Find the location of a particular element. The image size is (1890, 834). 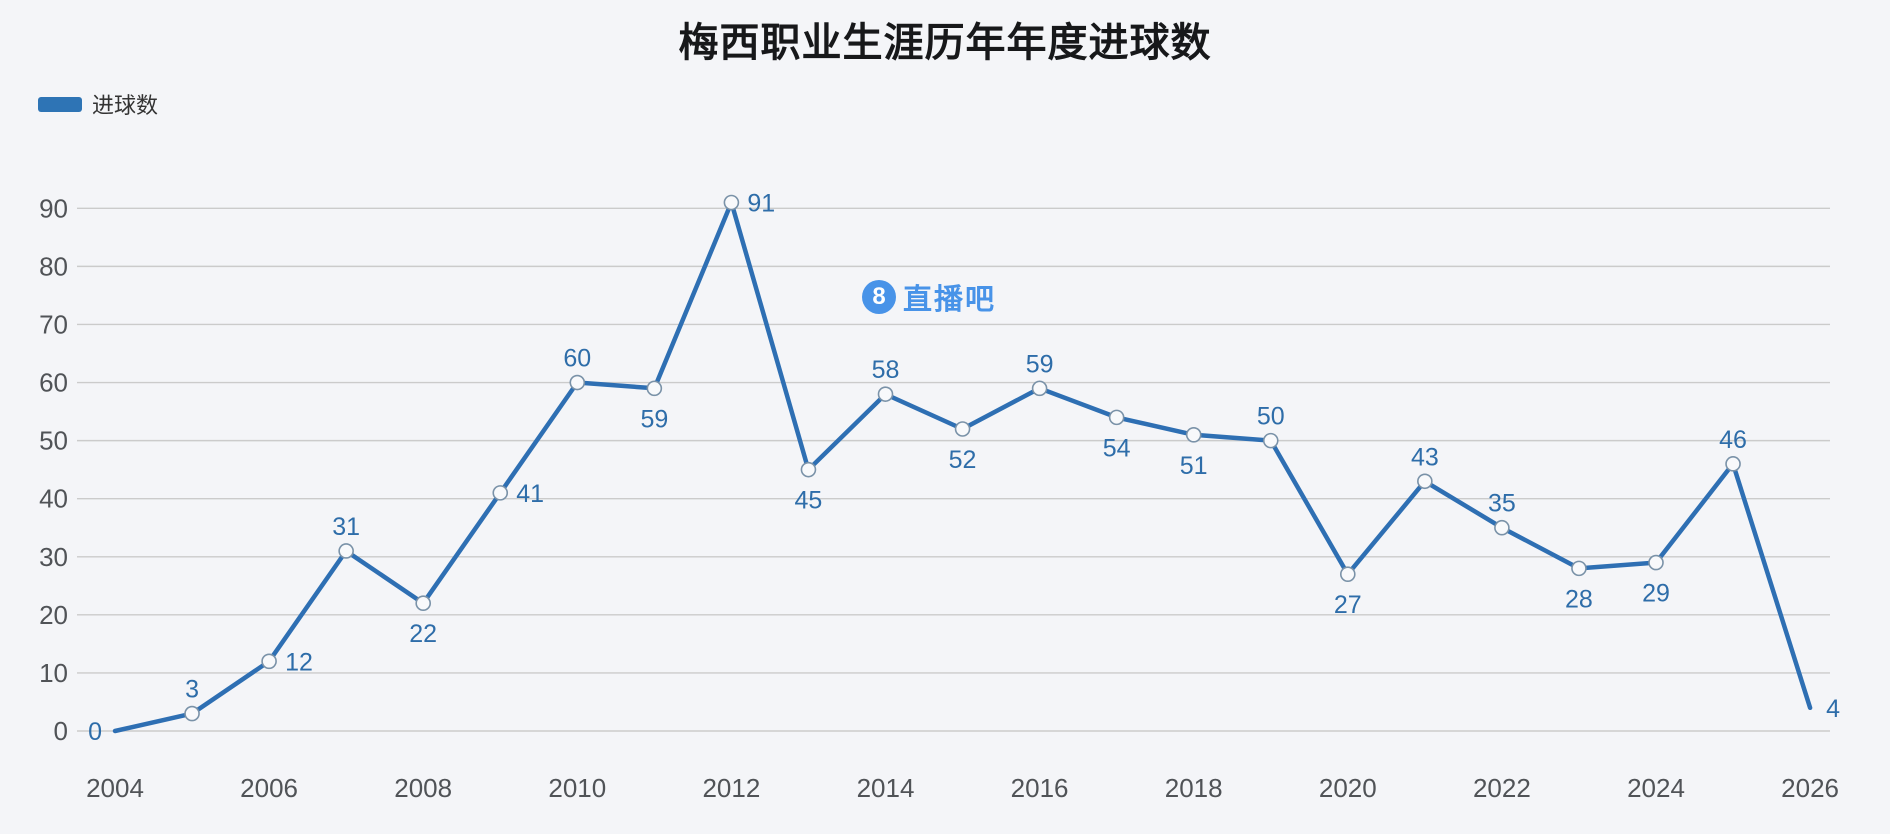

x-tick-label: 2014 is located at coordinates (886, 788).